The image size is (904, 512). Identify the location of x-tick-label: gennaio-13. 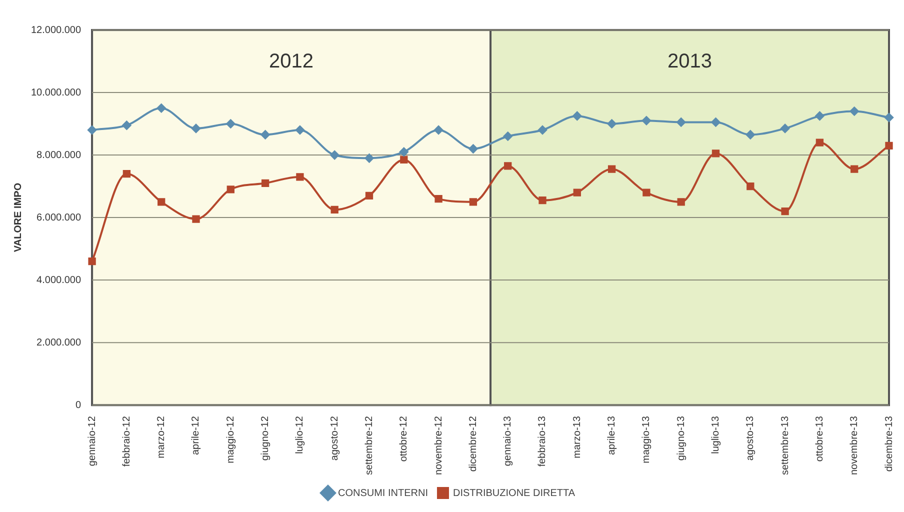
(508, 441).